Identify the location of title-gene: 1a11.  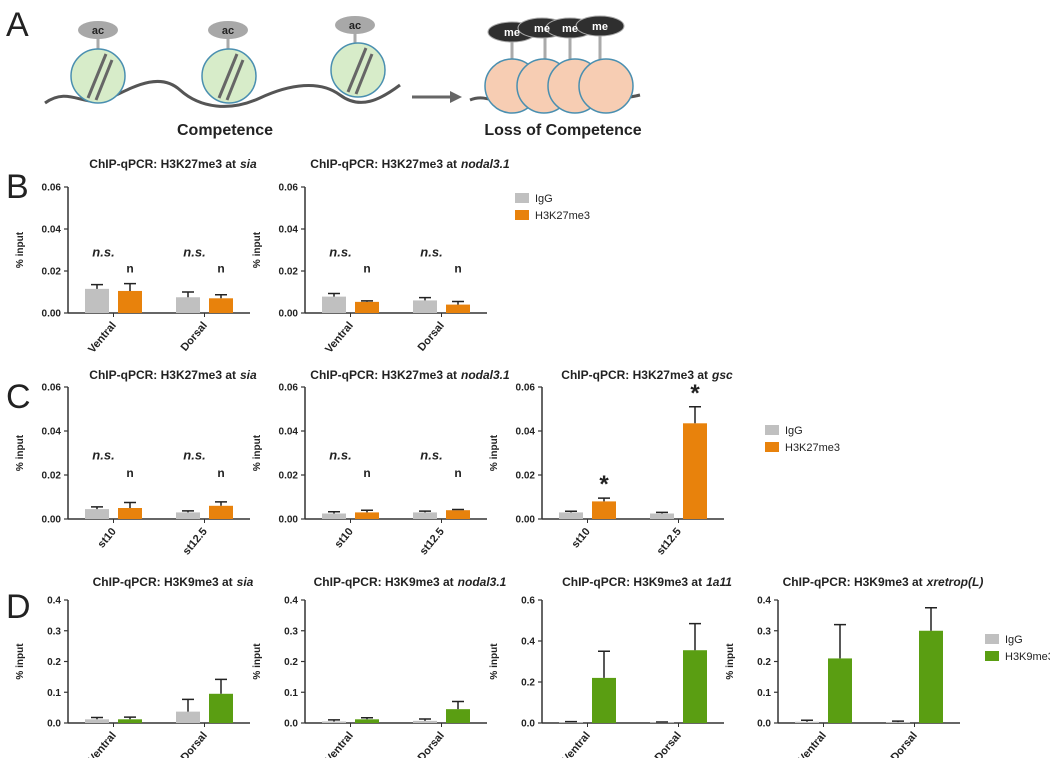
(719, 582).